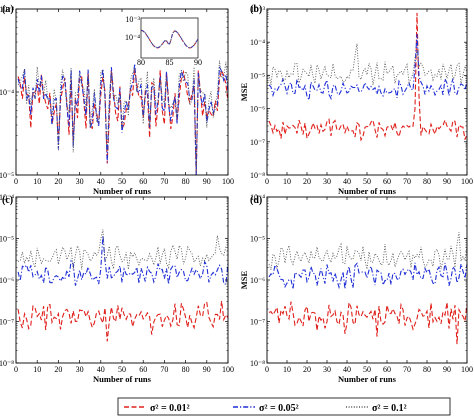 This screenshot has width=474, height=419. Describe the element at coordinates (141, 62) in the screenshot. I see `inset-x-tick-label: 80` at that location.